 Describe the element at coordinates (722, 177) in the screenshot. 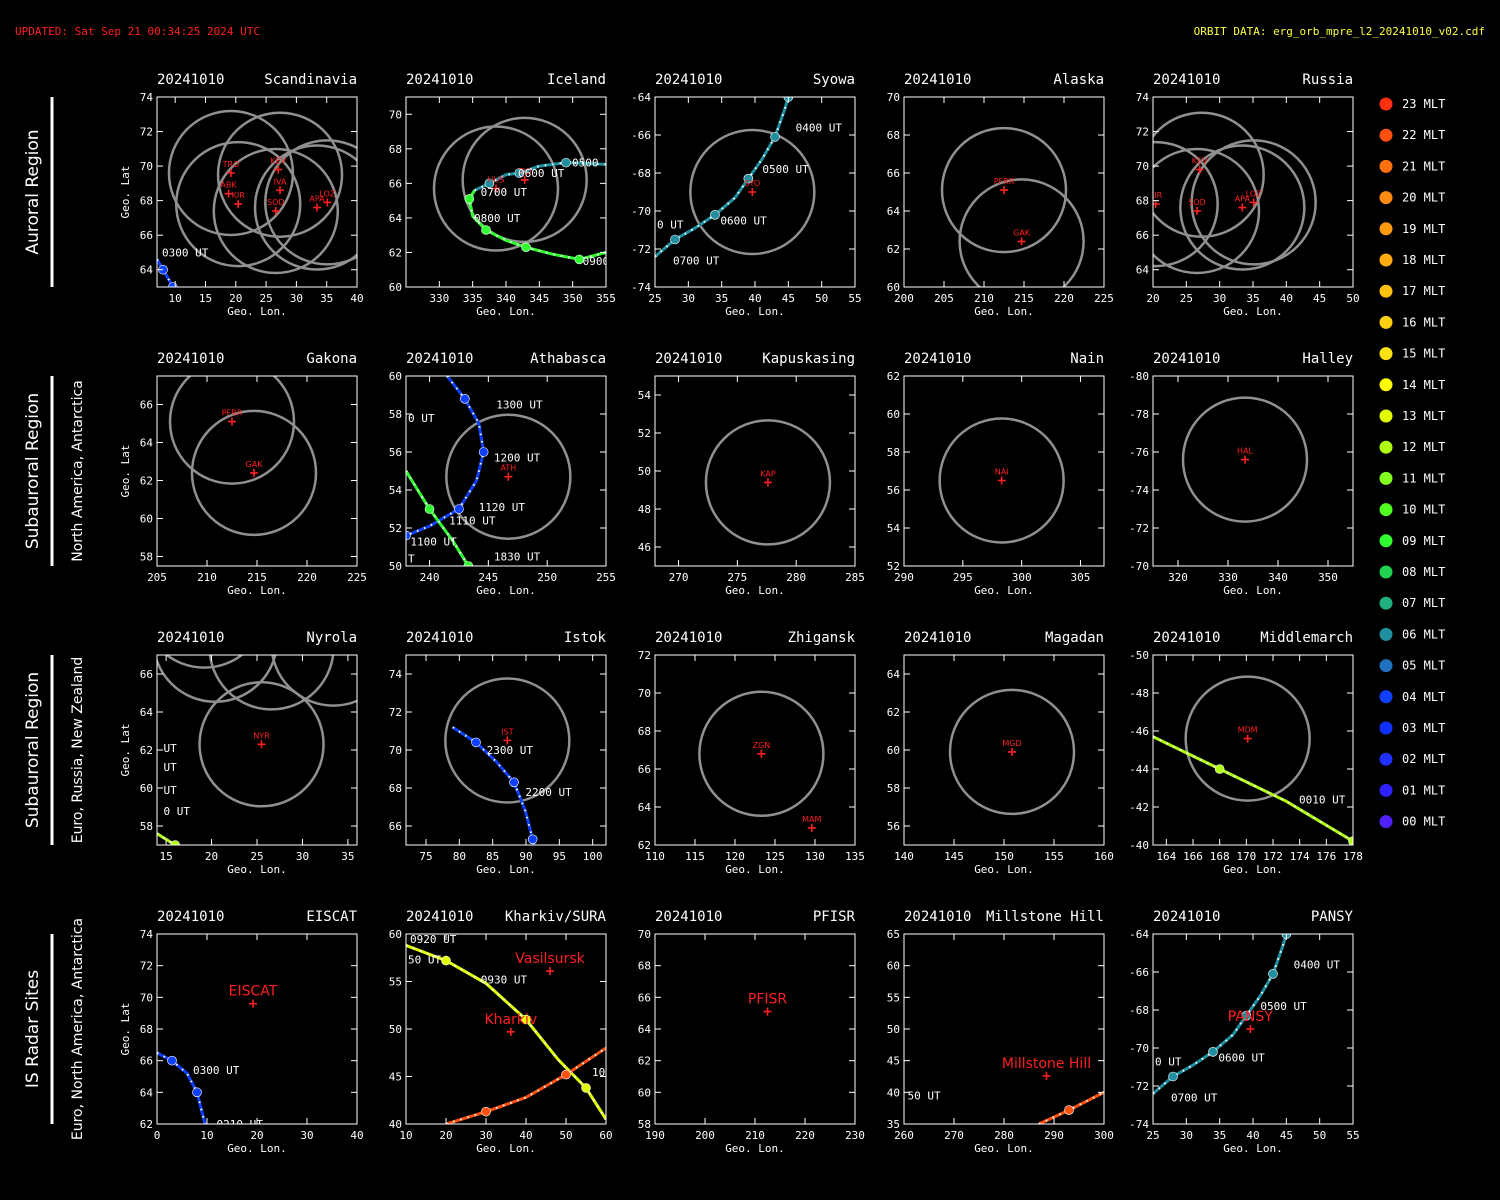

I see `orbit-track-ticks` at that location.